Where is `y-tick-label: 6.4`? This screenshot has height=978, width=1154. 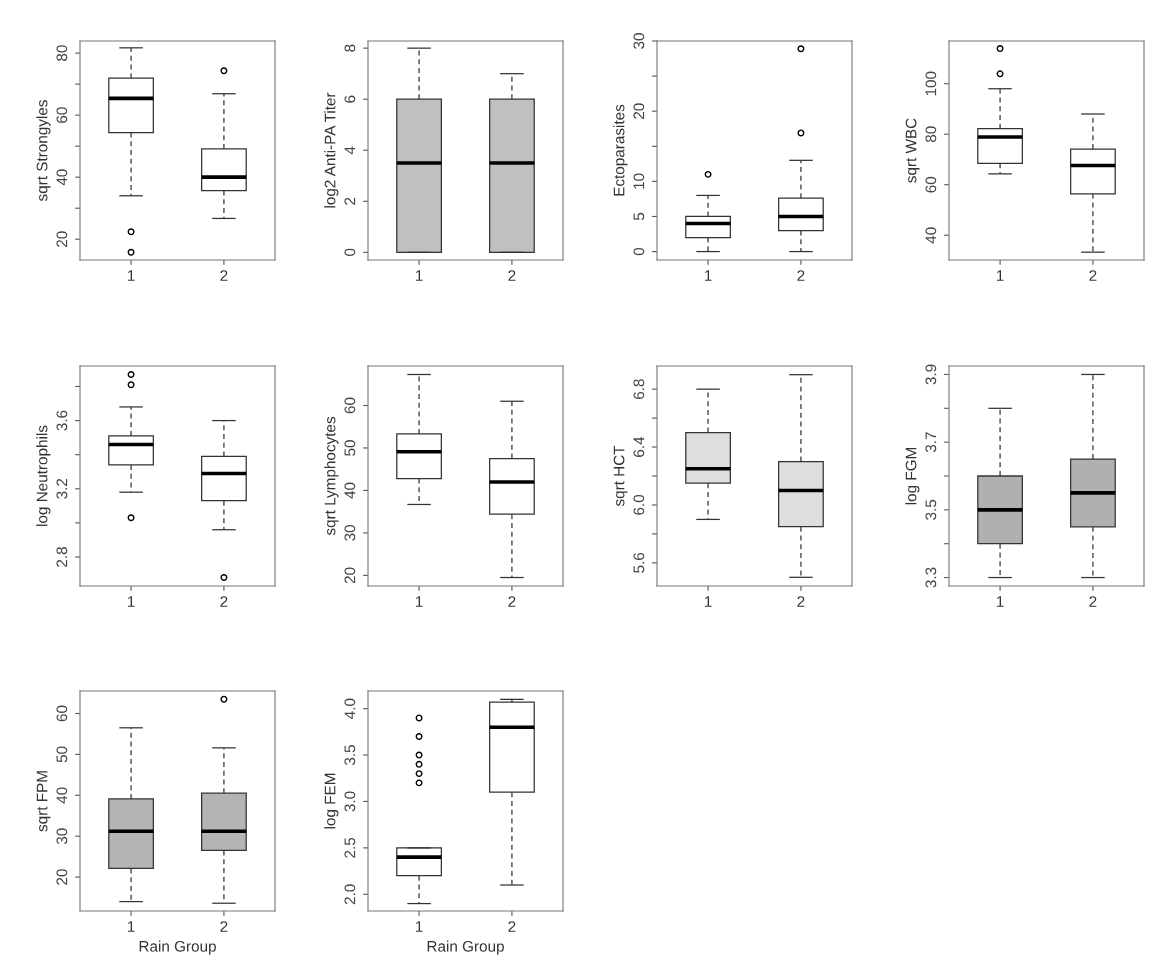
y-tick-label: 6.4 is located at coordinates (639, 446).